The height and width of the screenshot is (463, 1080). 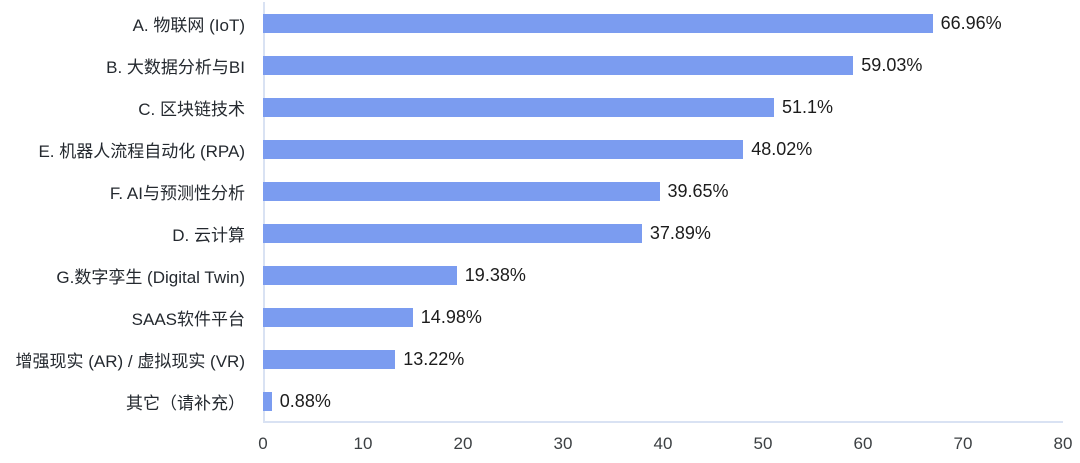 What do you see at coordinates (188, 320) in the screenshot?
I see `category-label: SAAS软件平台` at bounding box center [188, 320].